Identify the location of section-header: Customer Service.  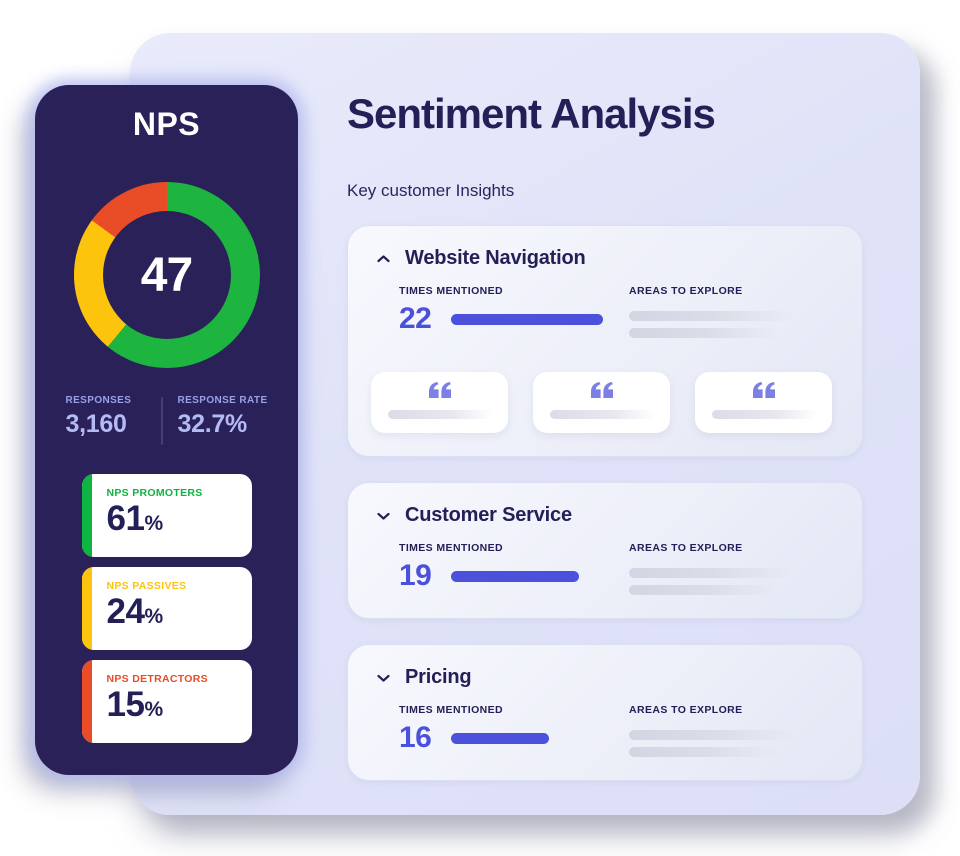
(605, 515).